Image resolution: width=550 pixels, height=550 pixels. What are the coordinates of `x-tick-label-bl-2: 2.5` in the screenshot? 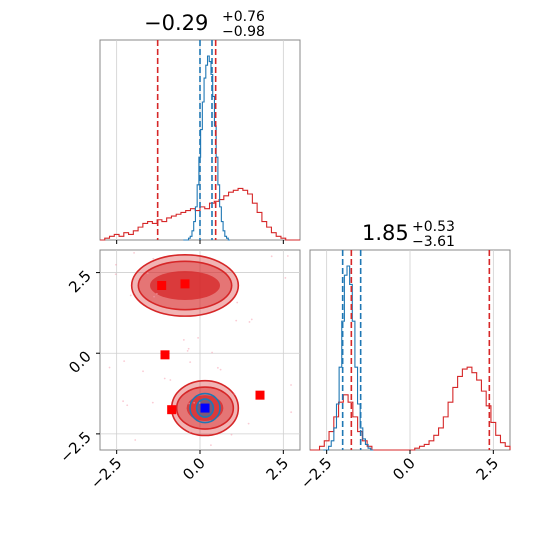 It's located at (278, 469).